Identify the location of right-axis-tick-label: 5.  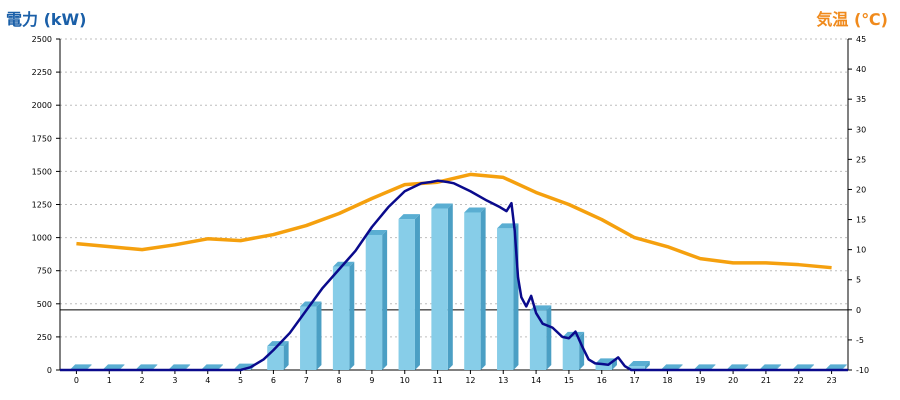
(858, 280).